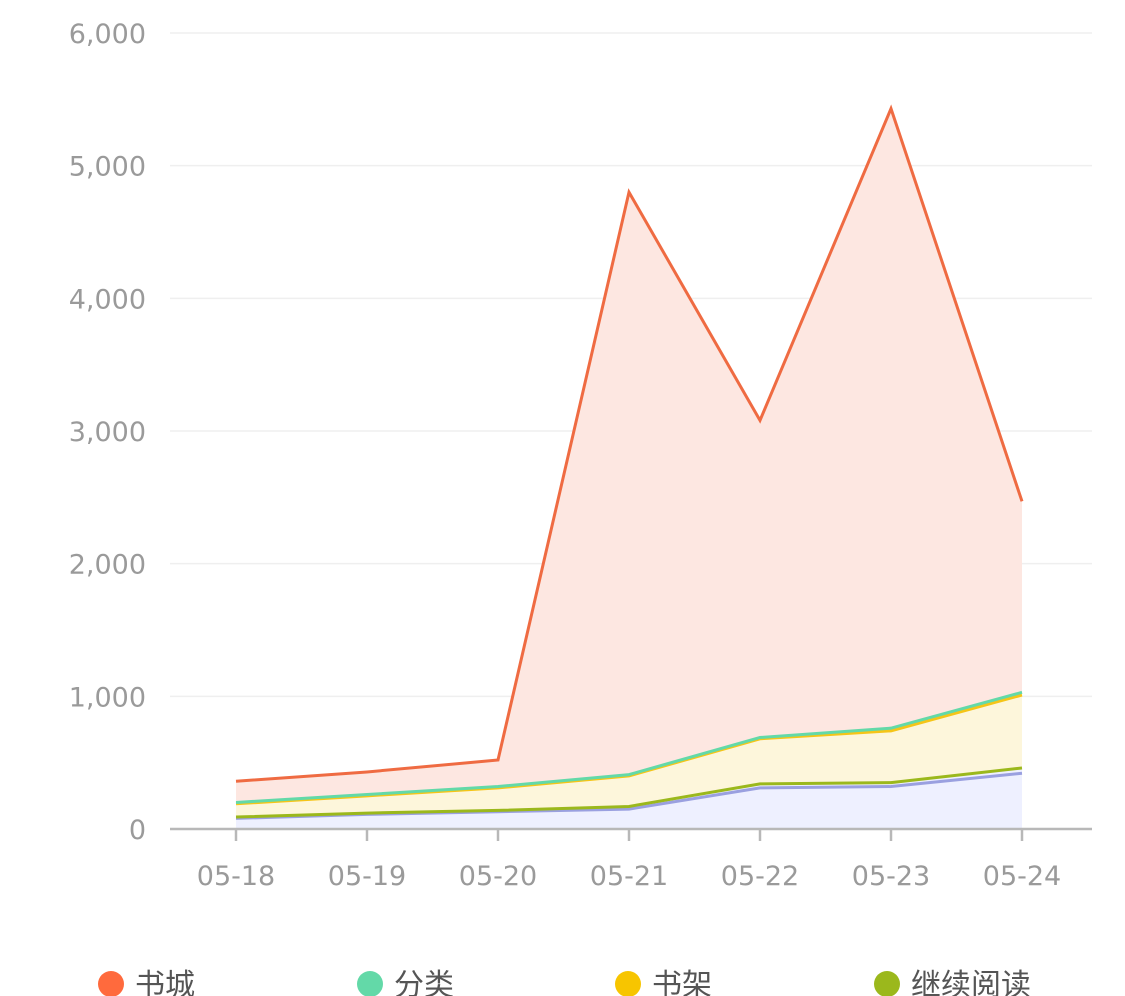 The height and width of the screenshot is (996, 1125). Describe the element at coordinates (107, 432) in the screenshot. I see `y-tick-label: 3,000` at that location.